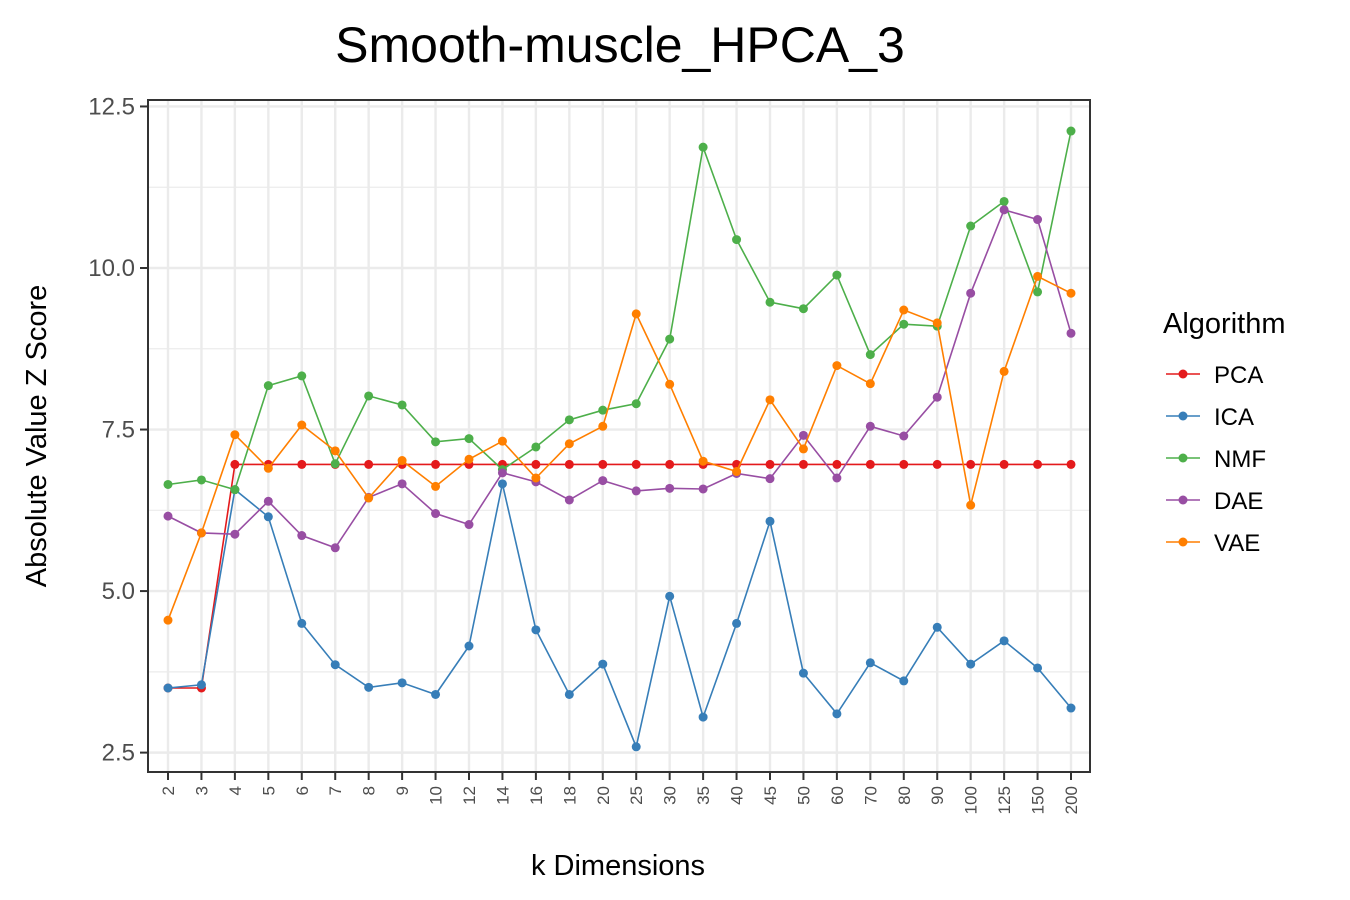 This screenshot has height=900, width=1350. Describe the element at coordinates (904, 795) in the screenshot. I see `x-tick-label: 80` at that location.